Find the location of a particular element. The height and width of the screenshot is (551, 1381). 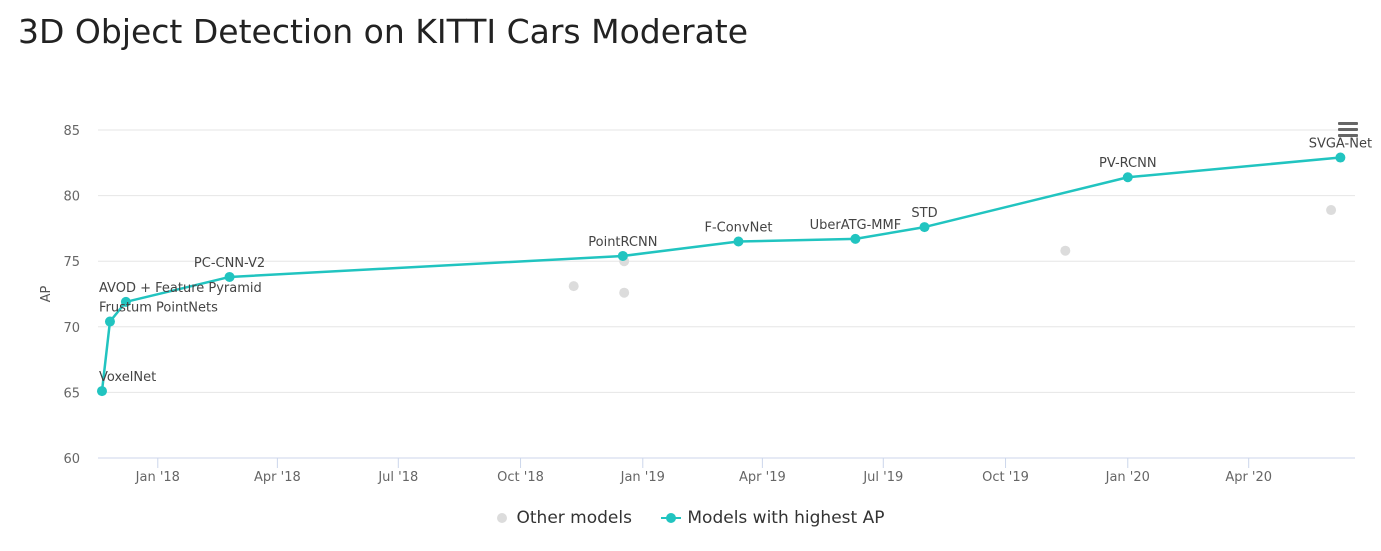

x-tick-label: Apr '18 is located at coordinates (277, 477).